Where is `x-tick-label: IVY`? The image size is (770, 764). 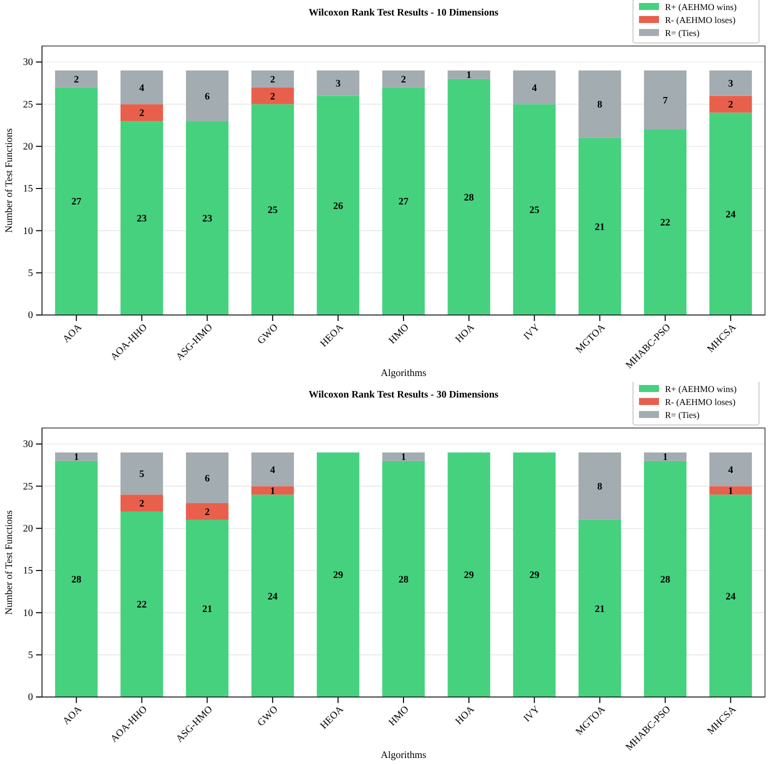
x-tick-label: IVY is located at coordinates (532, 332).